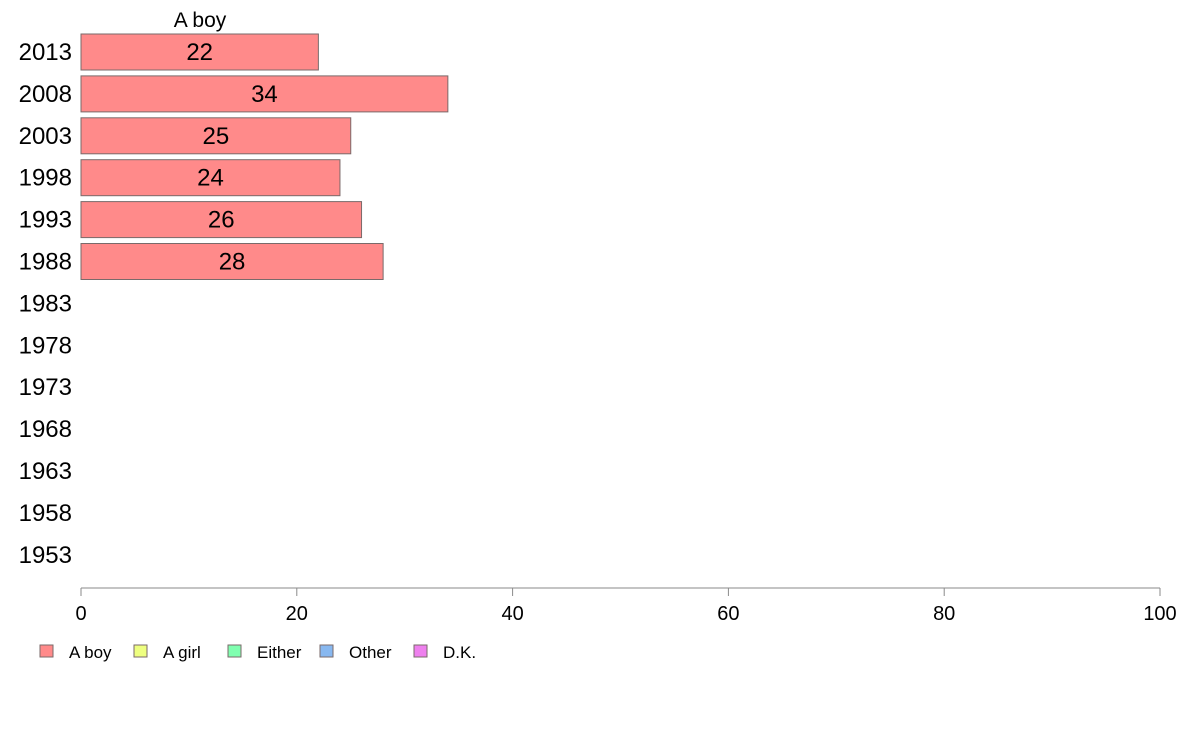 This screenshot has width=1188, height=736. What do you see at coordinates (45, 471) in the screenshot?
I see `year-label: 1963` at bounding box center [45, 471].